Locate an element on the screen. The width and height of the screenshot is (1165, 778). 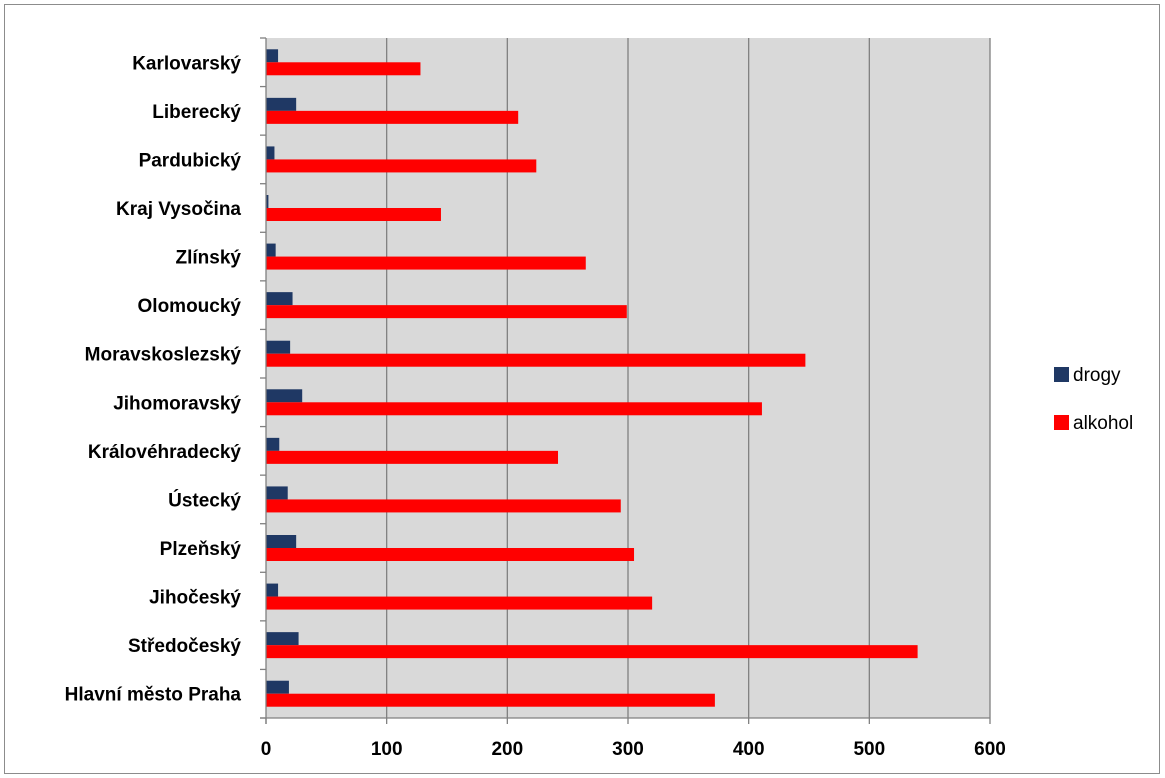
category-label: Moravskoslezský is located at coordinates (163, 355).